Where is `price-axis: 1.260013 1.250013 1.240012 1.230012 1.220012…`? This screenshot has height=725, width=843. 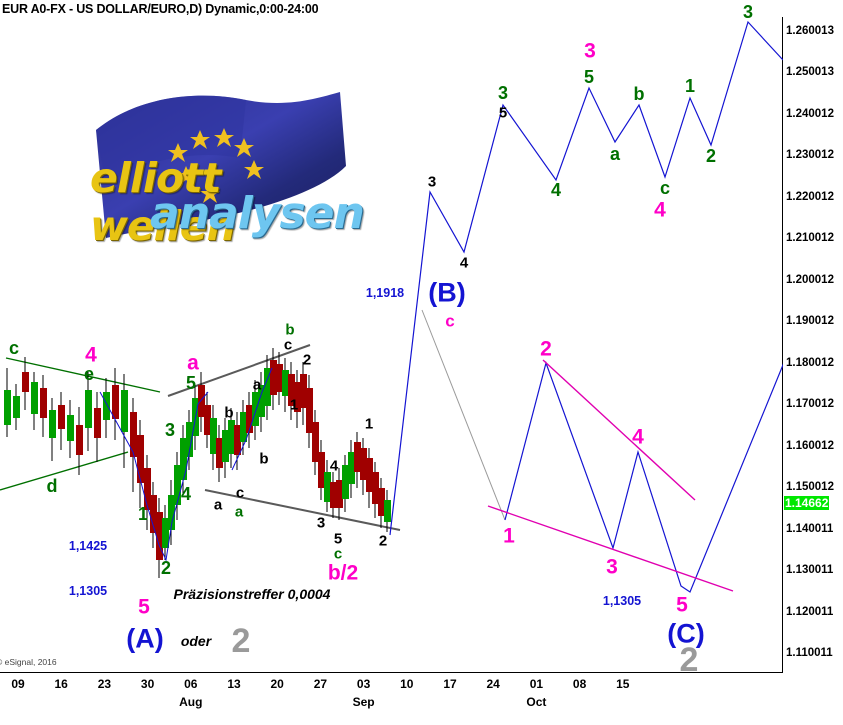 price-axis: 1.260013 1.250013 1.240012 1.230012 1.220012… is located at coordinates (813, 344).